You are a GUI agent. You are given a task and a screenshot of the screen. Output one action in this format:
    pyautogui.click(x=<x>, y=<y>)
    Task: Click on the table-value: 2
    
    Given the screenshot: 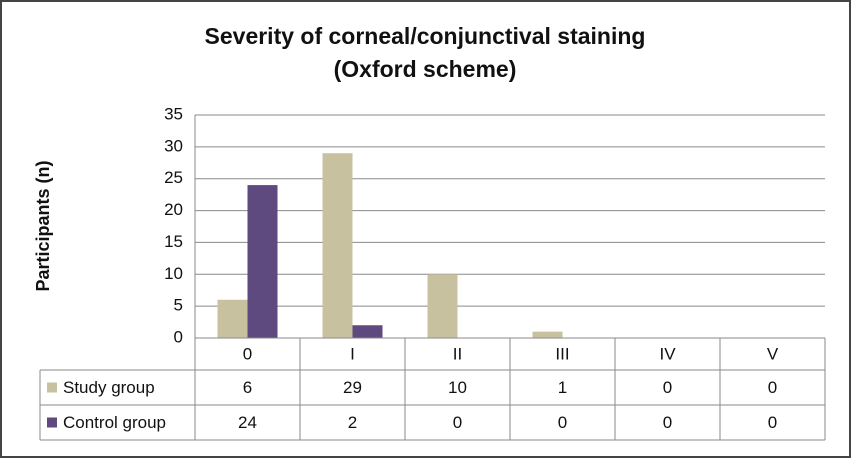 What is the action you would take?
    pyautogui.click(x=352, y=422)
    